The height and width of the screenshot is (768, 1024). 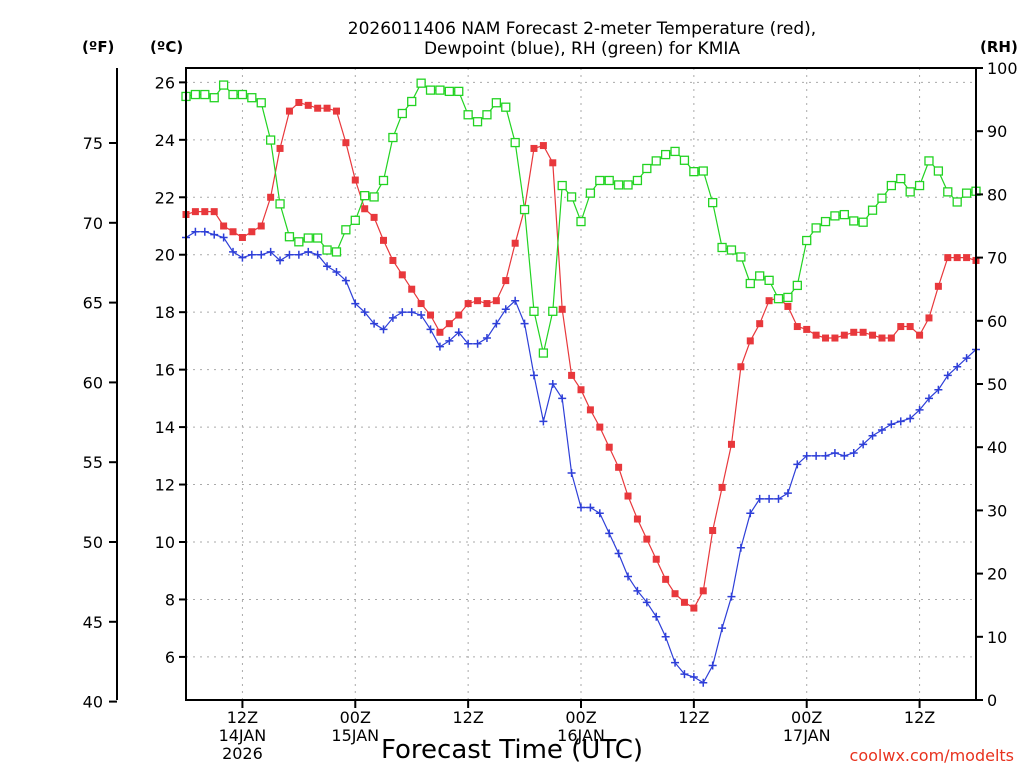 I want to click on celsius-tick-label: 20, so click(x=165, y=255).